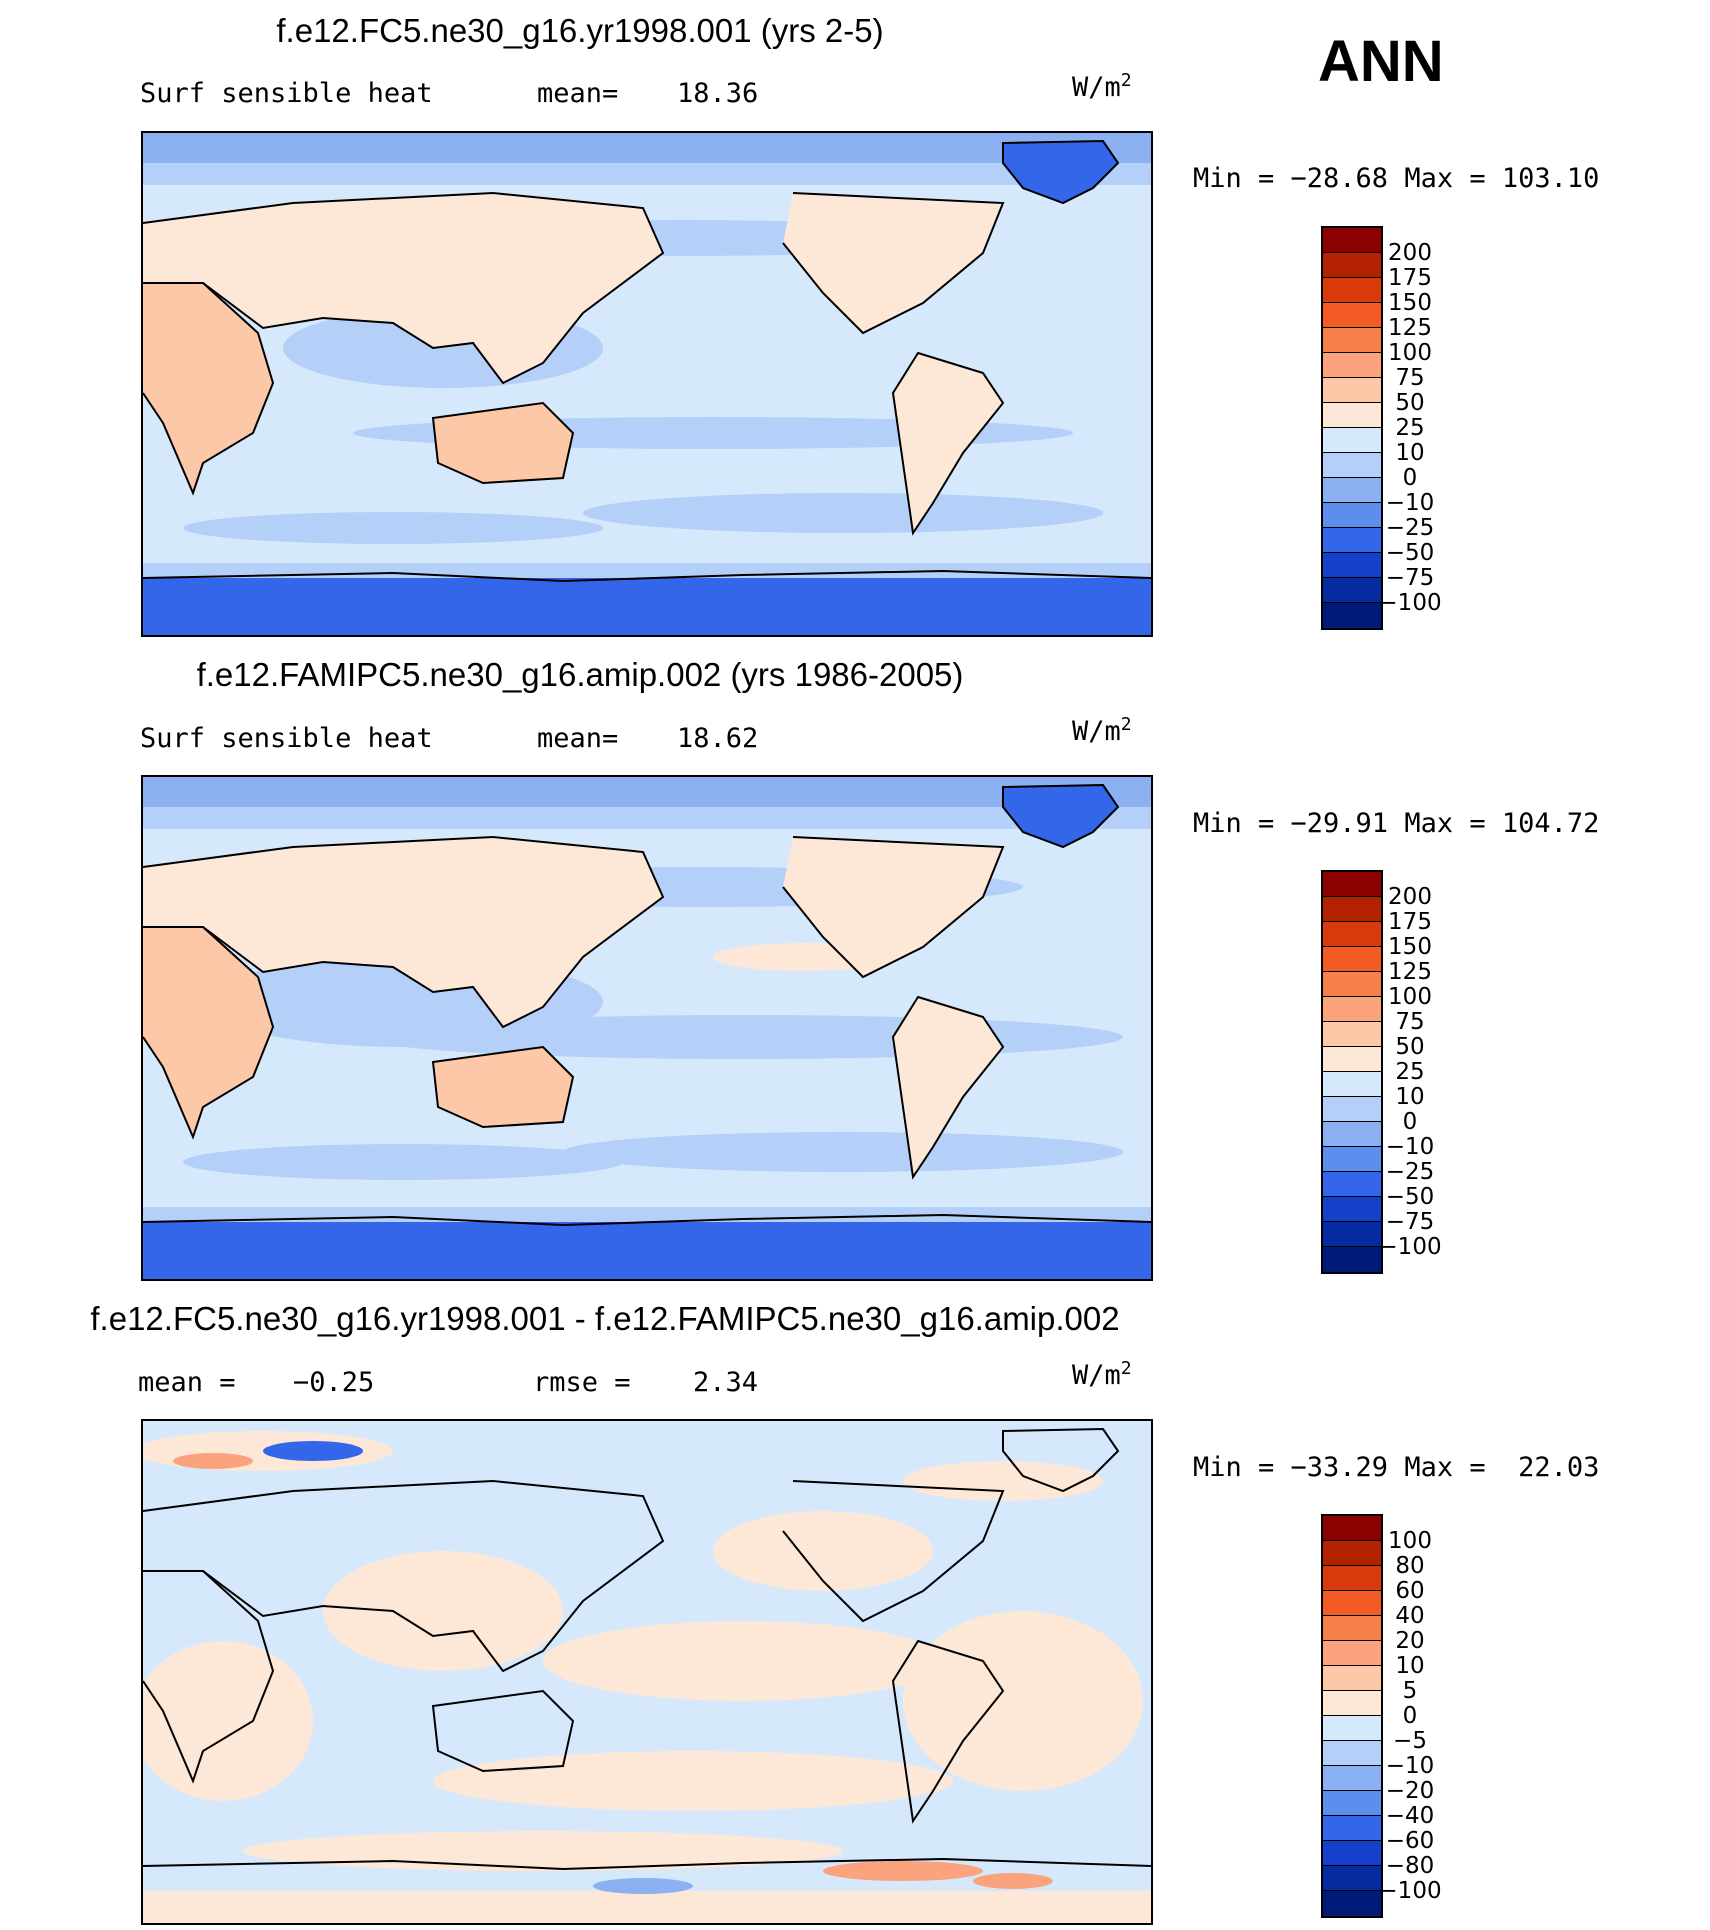  What do you see at coordinates (578, 738) in the screenshot?
I see `panel-2-mean-label: mean=` at bounding box center [578, 738].